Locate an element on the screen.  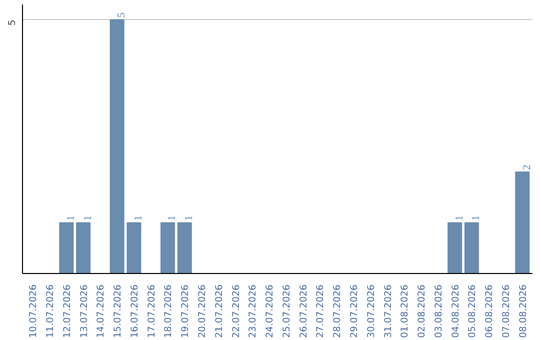
x-tick-label: 30.07.2026 is located at coordinates (371, 311).